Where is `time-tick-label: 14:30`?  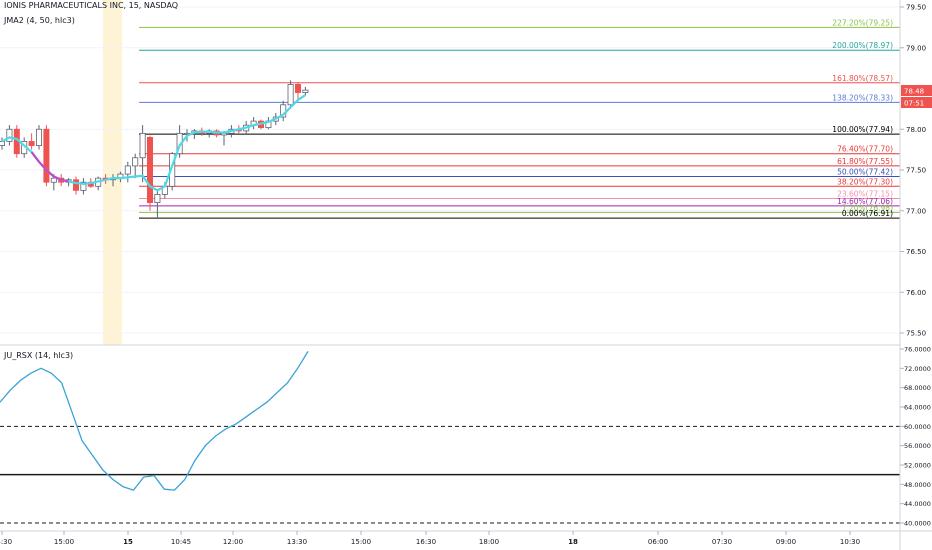 time-tick-label: 14:30 is located at coordinates (6, 542).